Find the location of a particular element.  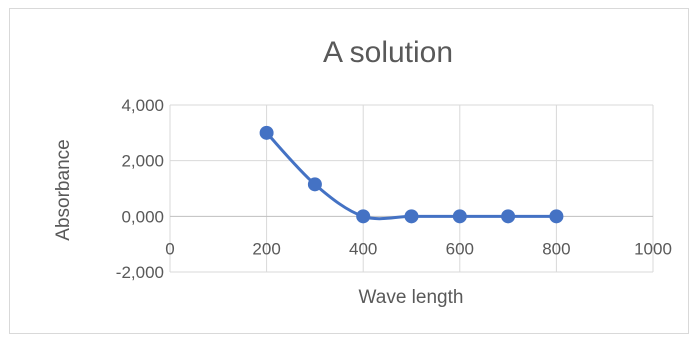

x-tick-label: 800 is located at coordinates (556, 248).